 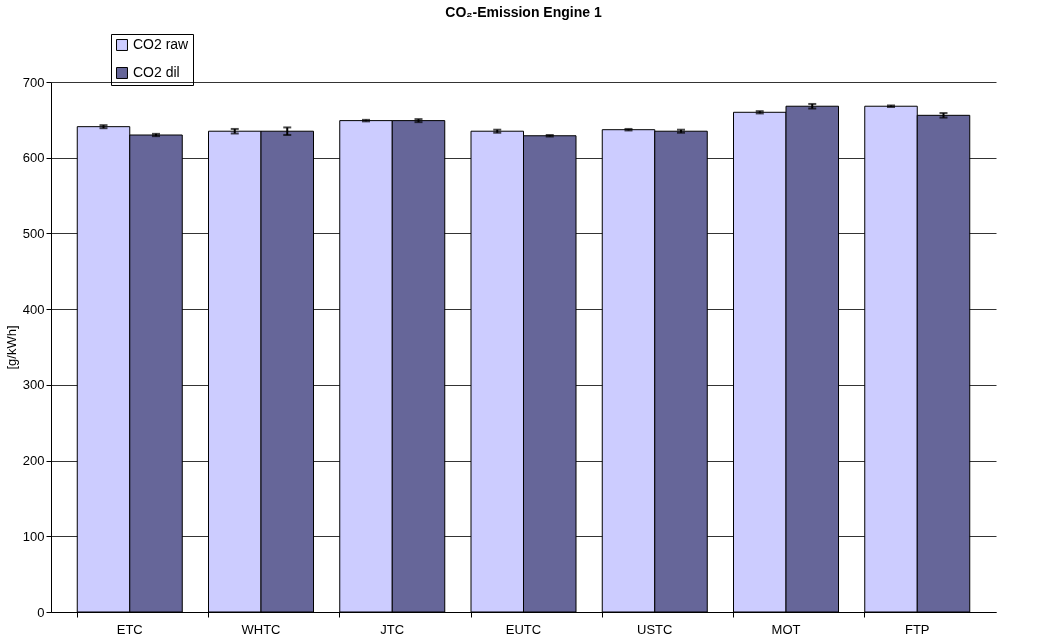 I want to click on x-tick-label: ETC, so click(x=129, y=628).